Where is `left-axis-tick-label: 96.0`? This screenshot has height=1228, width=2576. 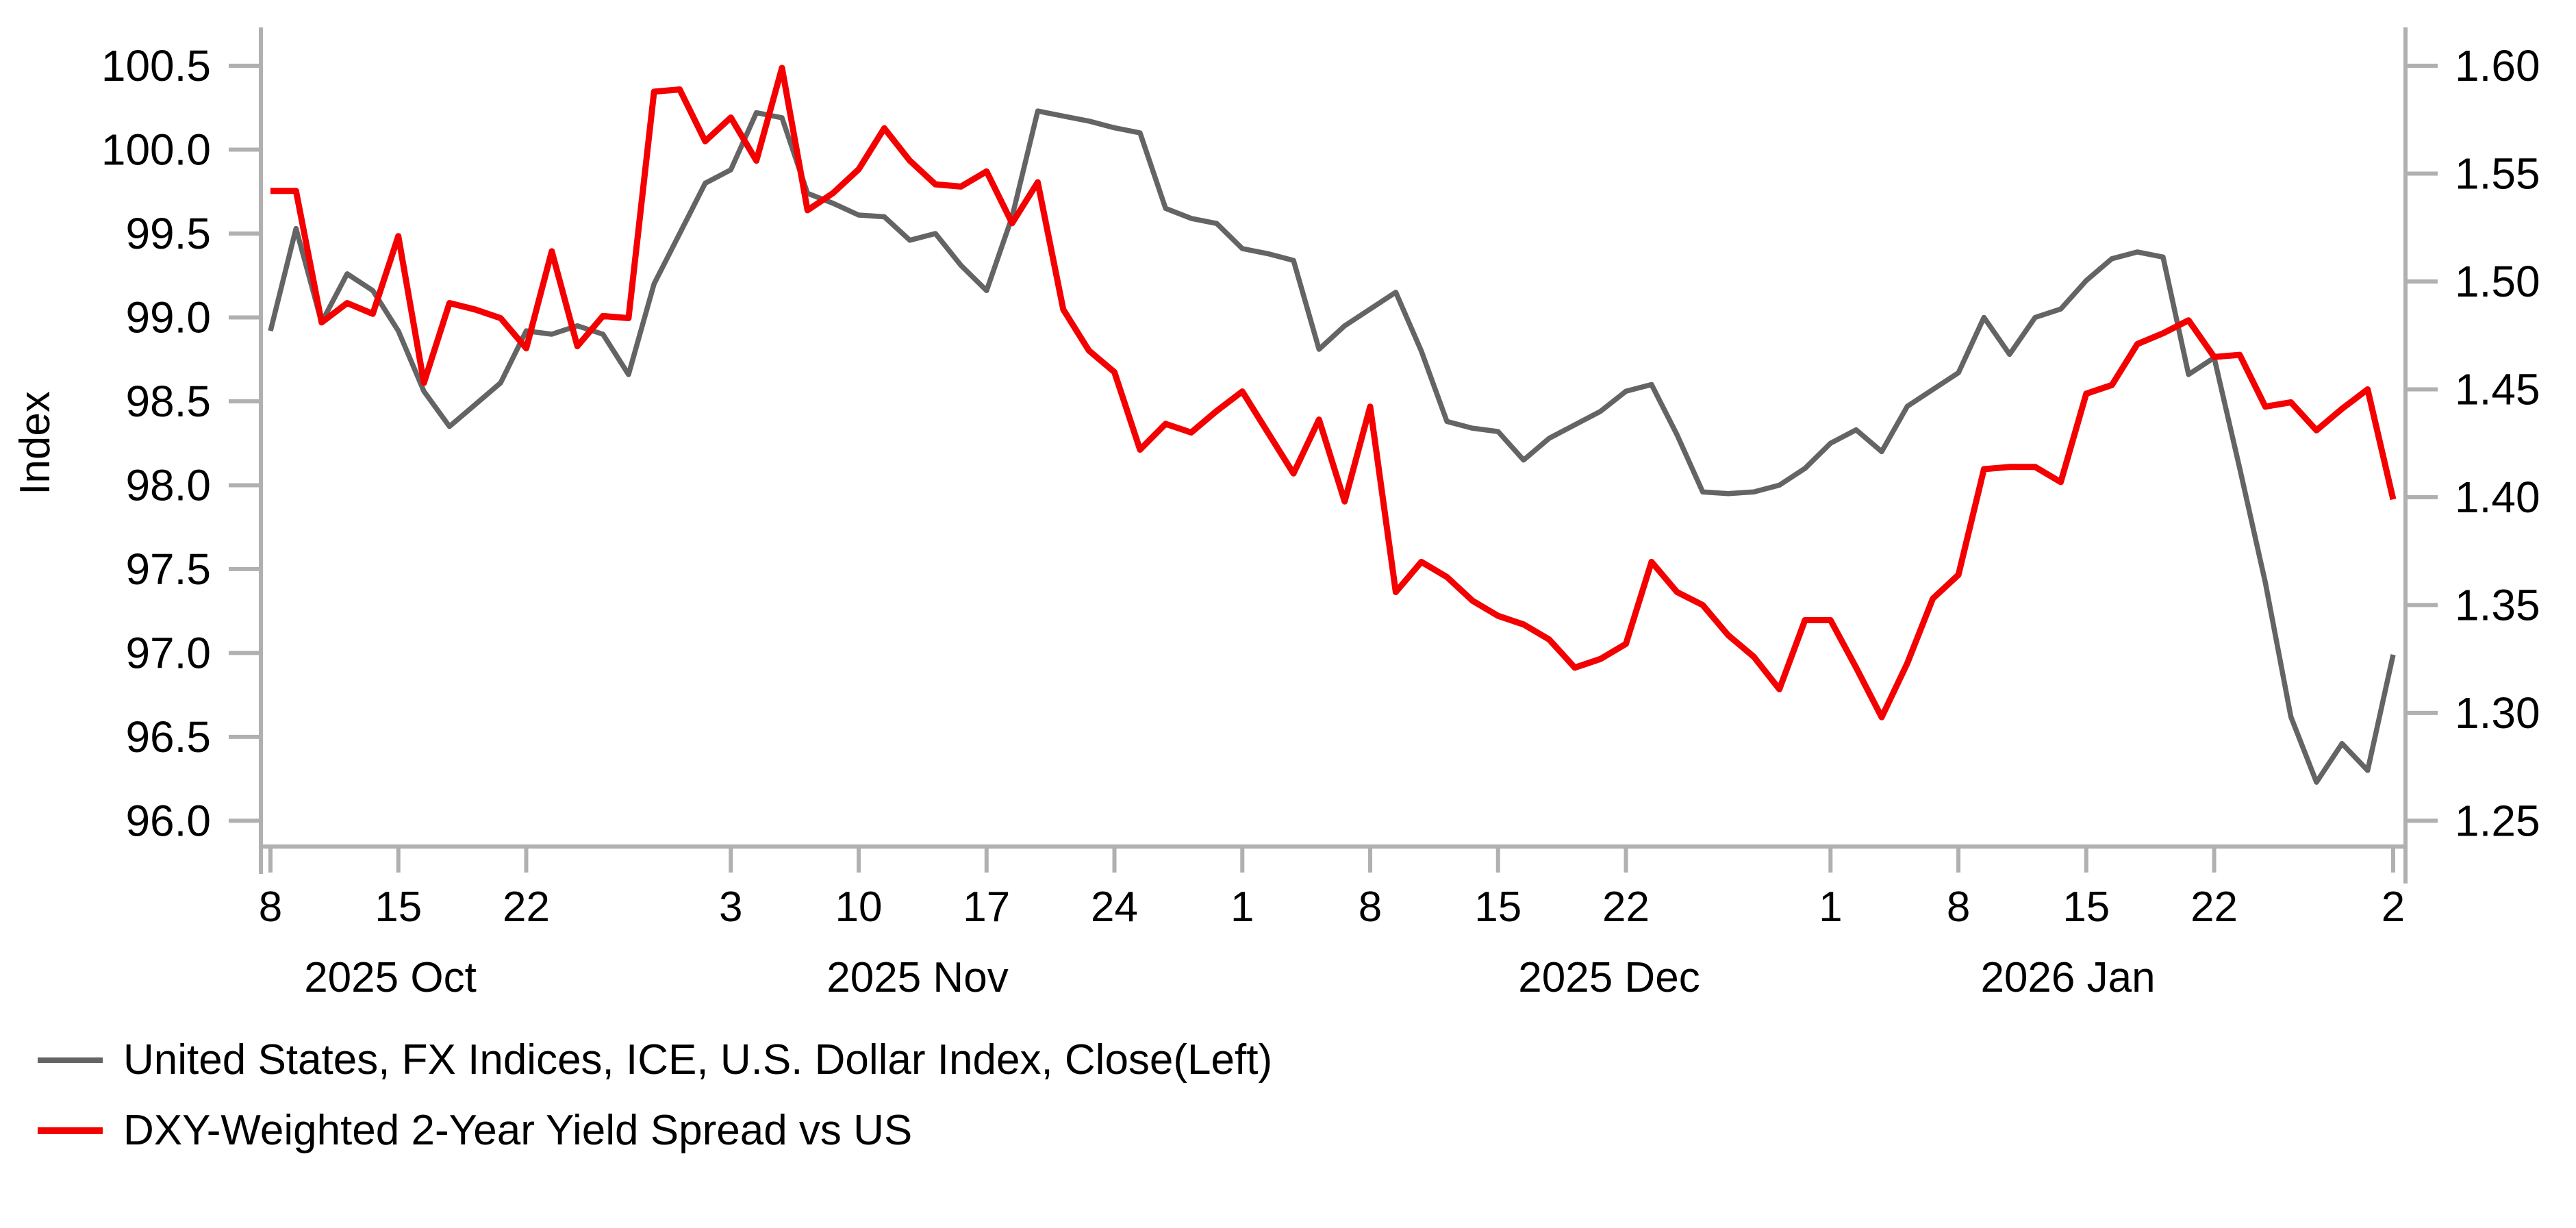 left-axis-tick-label: 96.0 is located at coordinates (168, 820).